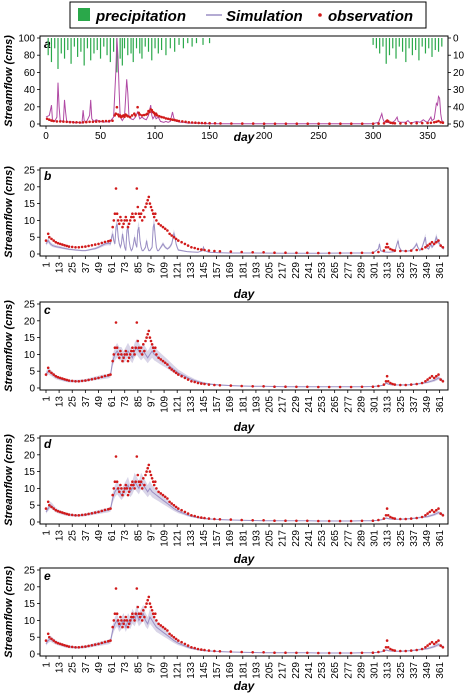 The width and height of the screenshot is (474, 696). I want to click on x-tick-label: 349, so click(427, 270).